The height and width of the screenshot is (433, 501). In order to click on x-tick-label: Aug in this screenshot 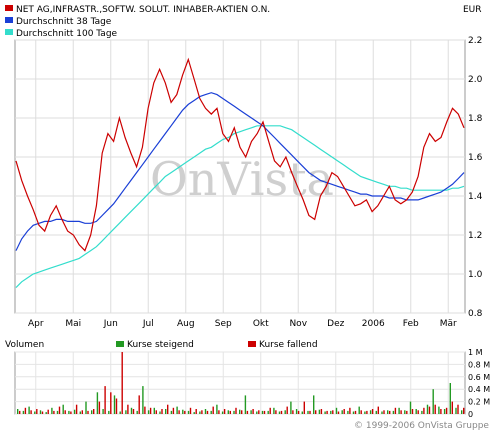, I will do `click(186, 324)`.